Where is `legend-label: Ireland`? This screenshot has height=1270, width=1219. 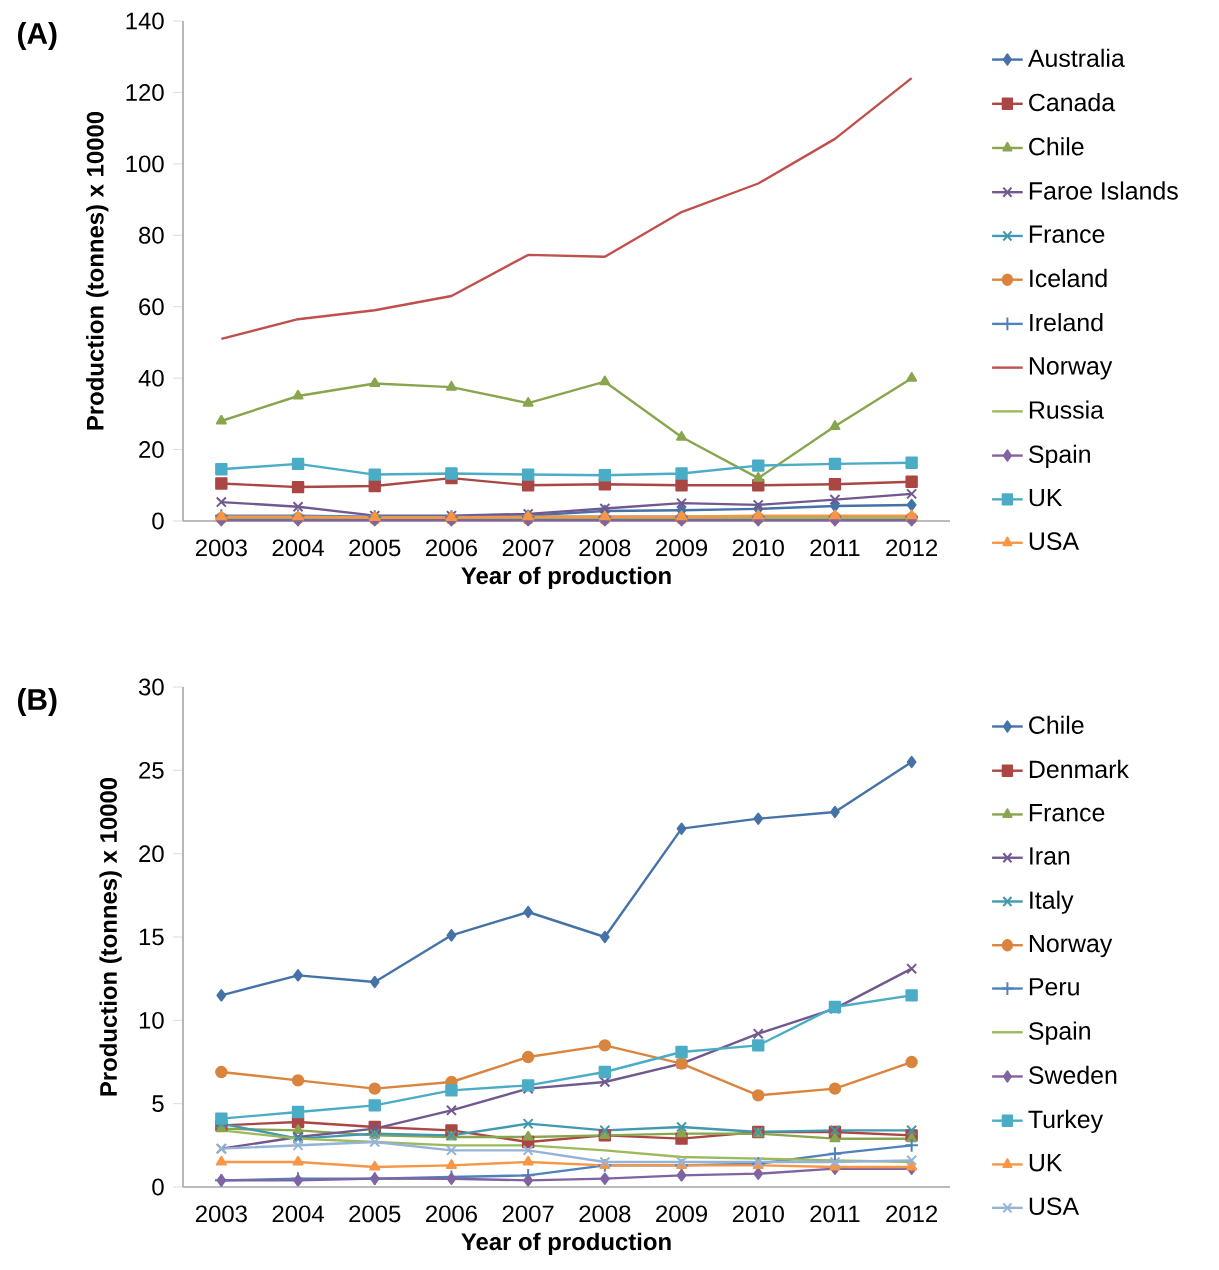 legend-label: Ireland is located at coordinates (1066, 322).